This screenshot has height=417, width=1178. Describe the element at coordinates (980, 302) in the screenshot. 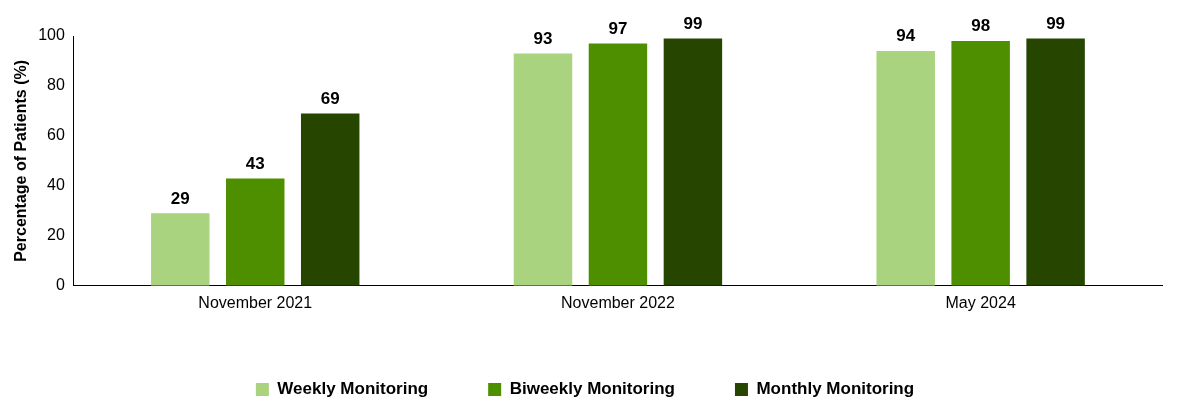

I see `x-tick-label: May 2024` at that location.